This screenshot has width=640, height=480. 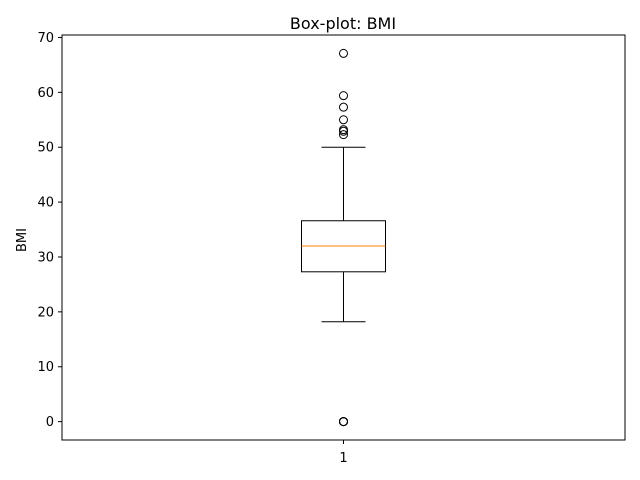 I want to click on y-tick-label: 20, so click(x=45, y=312).